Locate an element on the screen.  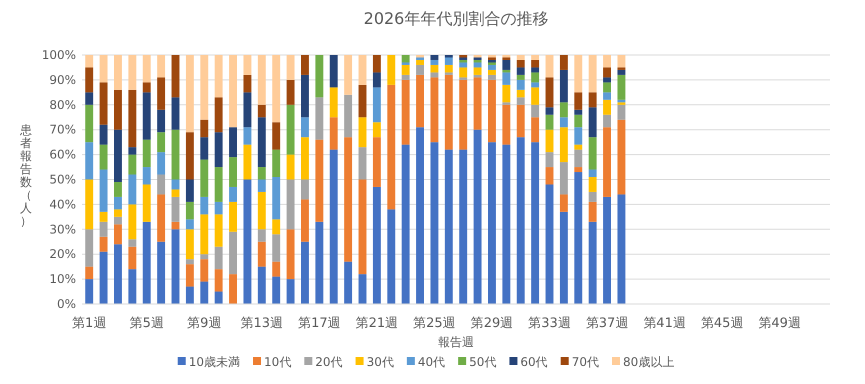
legend-label: 50代 is located at coordinates (482, 362).